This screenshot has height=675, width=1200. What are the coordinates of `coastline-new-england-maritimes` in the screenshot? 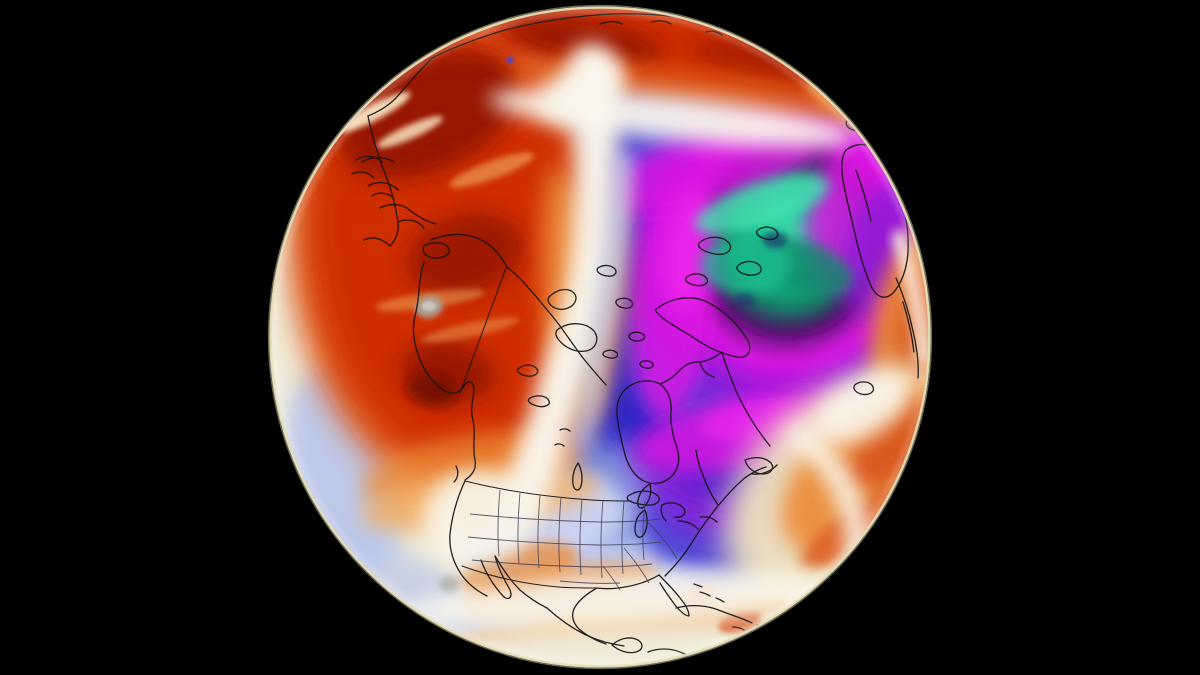 It's located at (761, 471).